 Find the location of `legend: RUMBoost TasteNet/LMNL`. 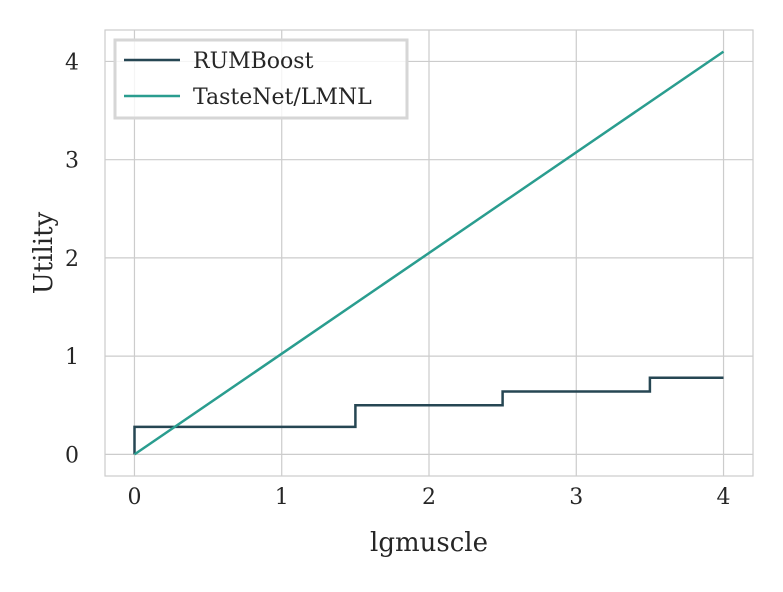

legend: RUMBoost TasteNet/LMNL is located at coordinates (261, 79).